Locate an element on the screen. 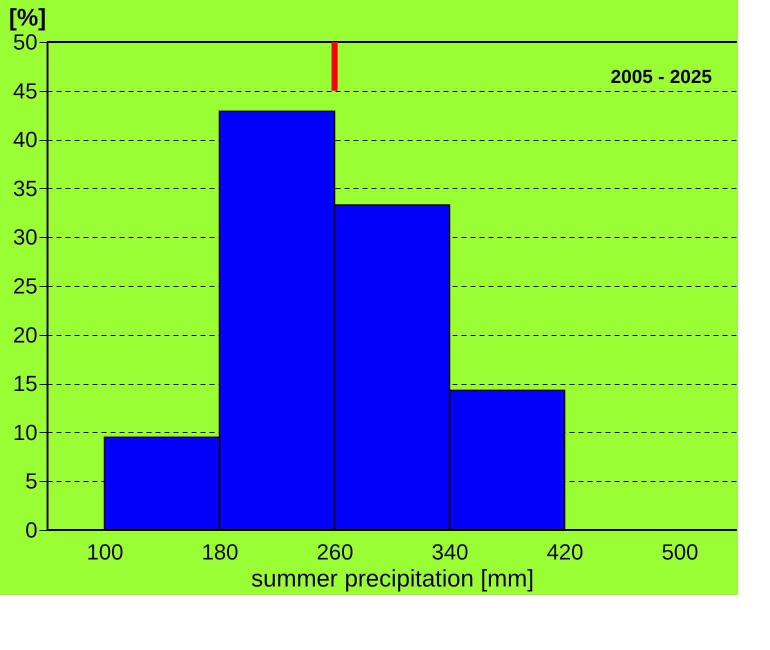 Image resolution: width=770 pixels, height=650 pixels. annotation: 2005 - 2025 is located at coordinates (661, 77).